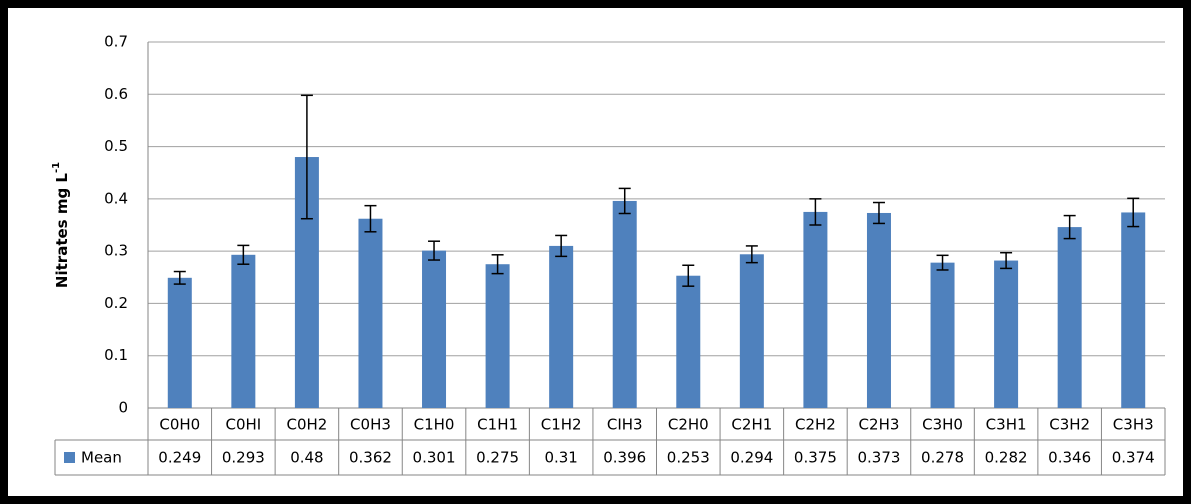 Image resolution: width=1191 pixels, height=504 pixels. What do you see at coordinates (116, 94) in the screenshot?
I see `y-tick-label: 0.6` at bounding box center [116, 94].